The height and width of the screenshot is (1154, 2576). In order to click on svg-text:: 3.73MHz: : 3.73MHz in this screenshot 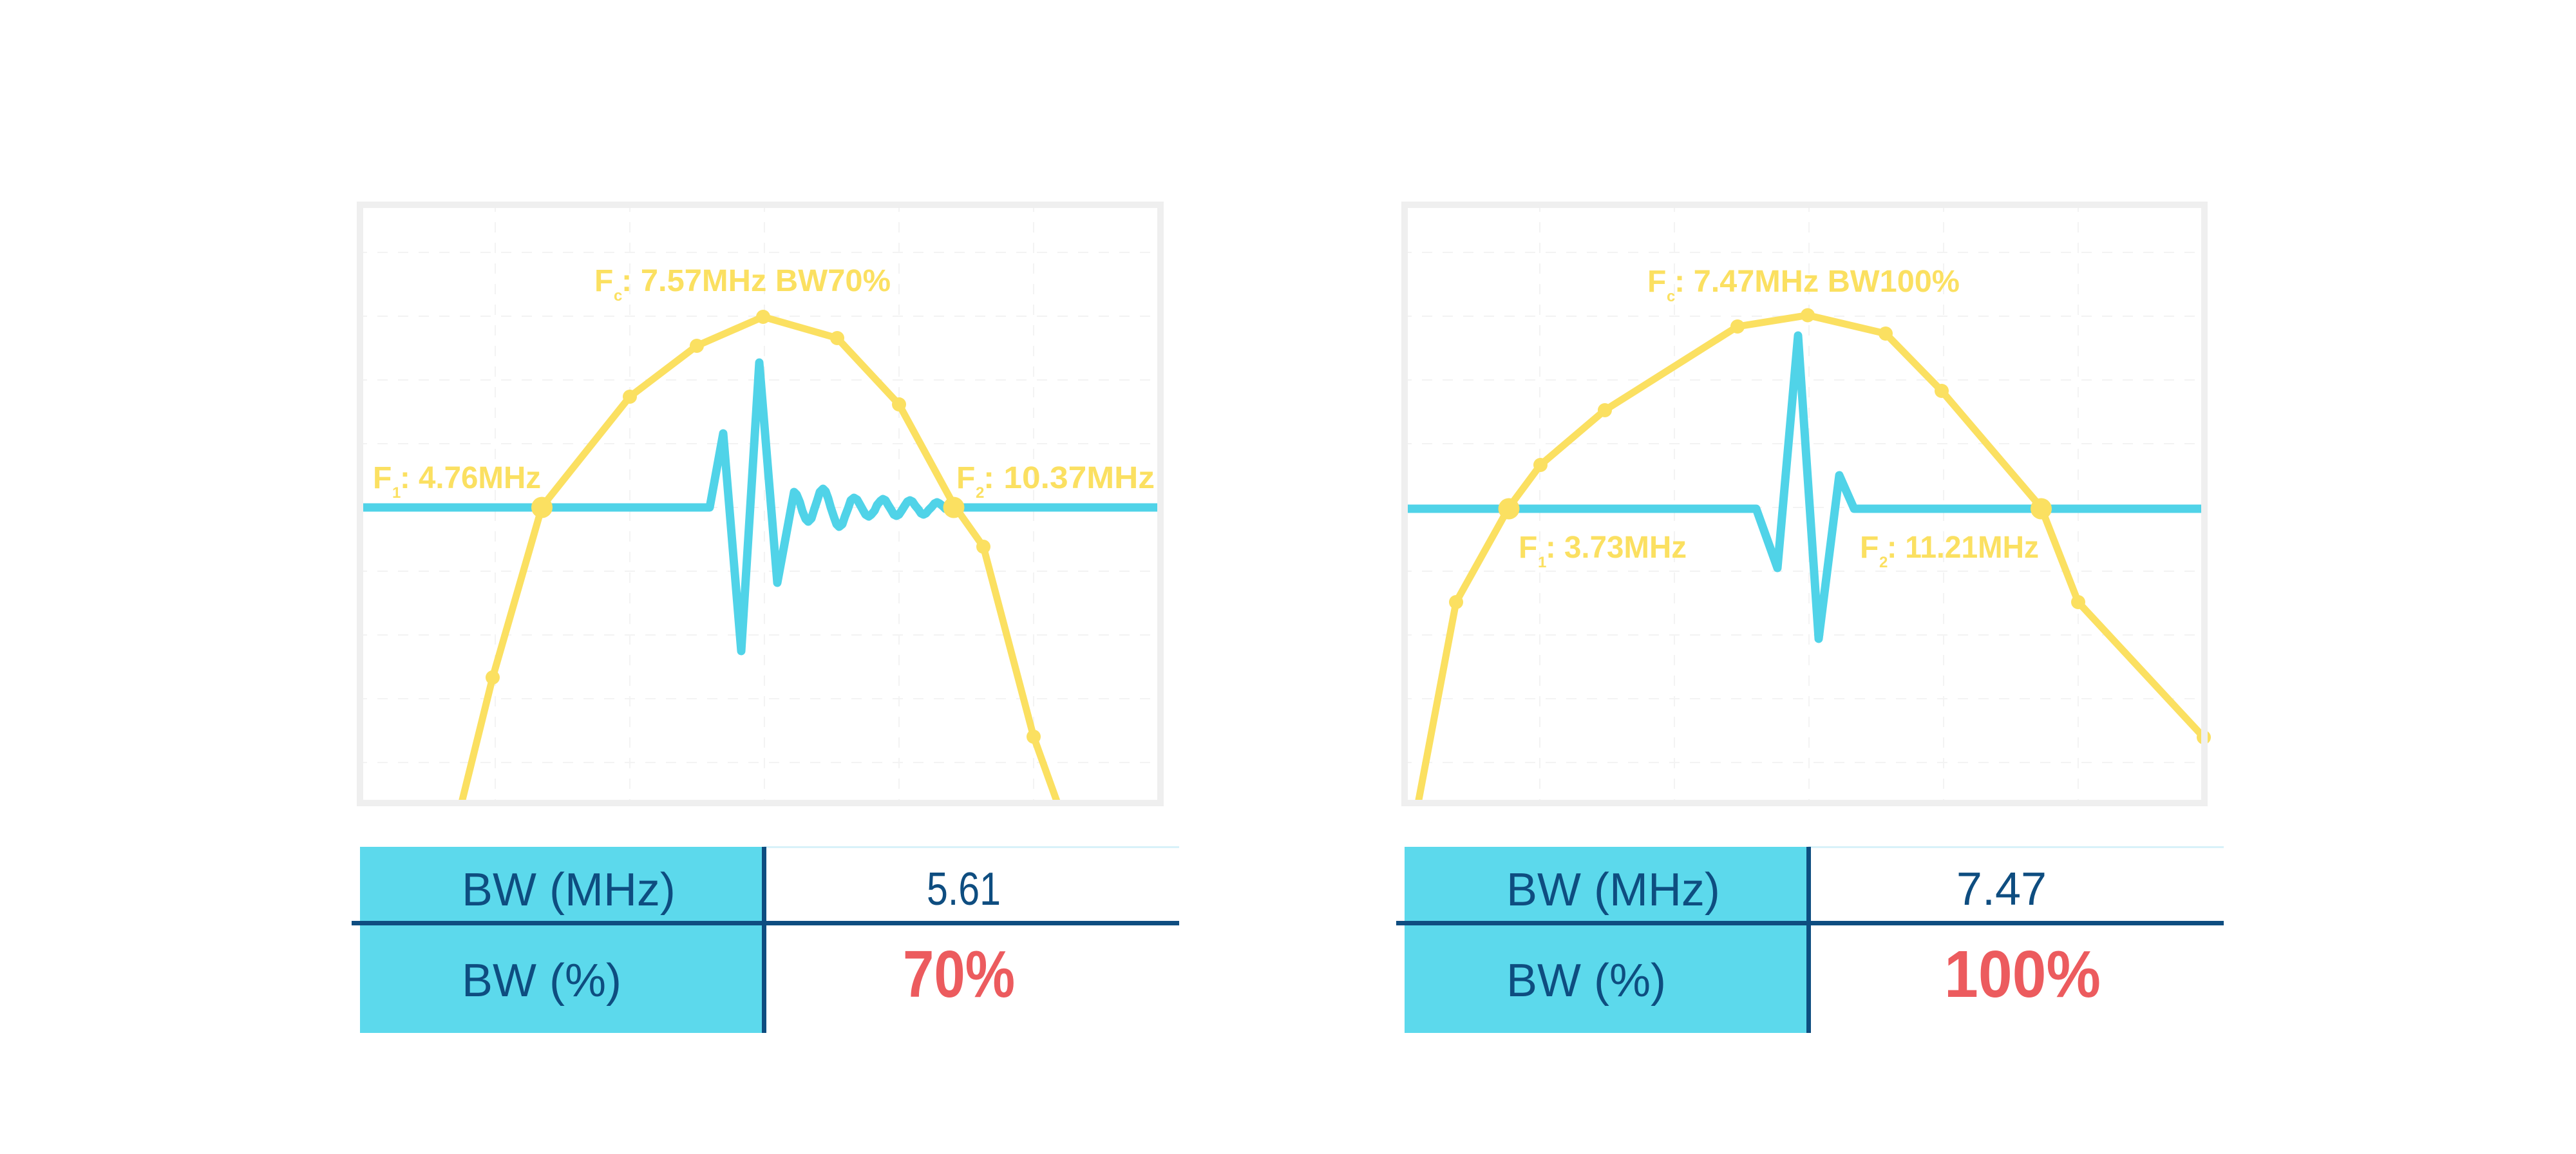, I will do `click(1616, 548)`.